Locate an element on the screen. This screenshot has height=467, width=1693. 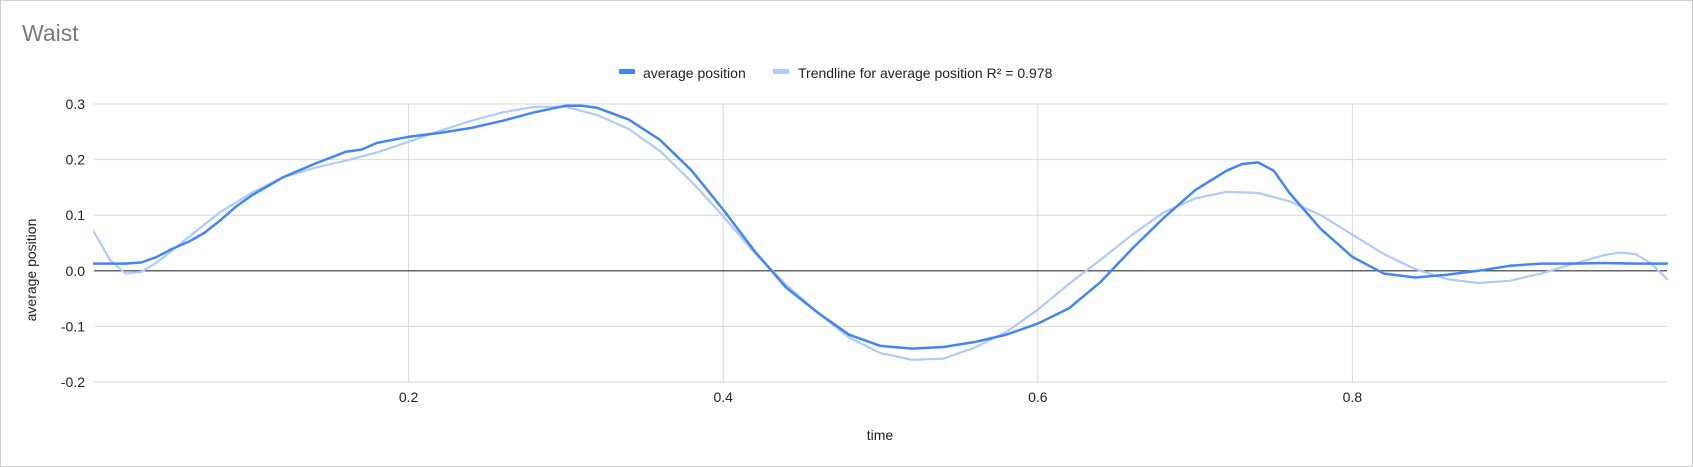
legend-label-0: average position is located at coordinates (694, 73).